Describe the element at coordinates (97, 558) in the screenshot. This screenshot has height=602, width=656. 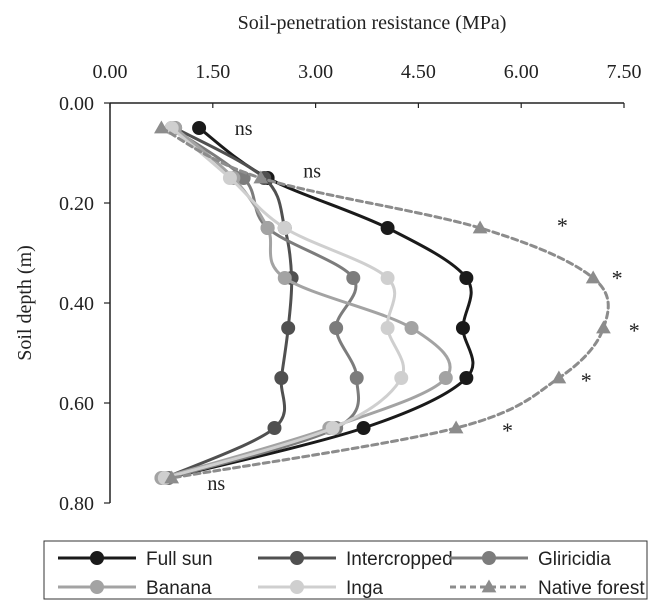
I see `legend-marker-full-sun` at that location.